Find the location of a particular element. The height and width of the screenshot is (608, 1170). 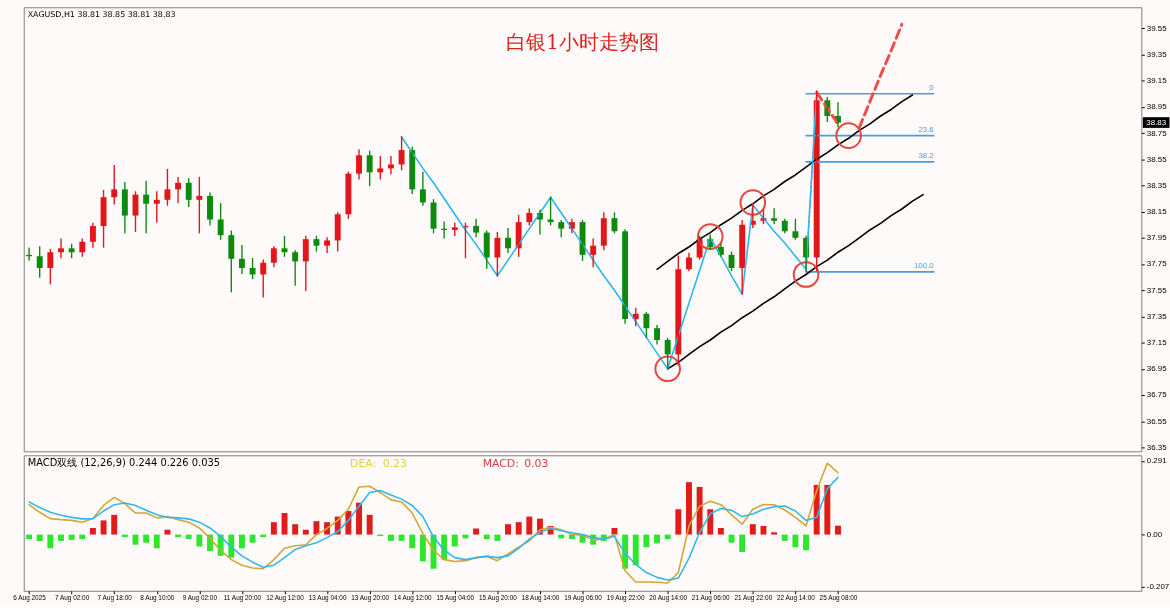

y-tick-label: 37.55 is located at coordinates (1157, 290).